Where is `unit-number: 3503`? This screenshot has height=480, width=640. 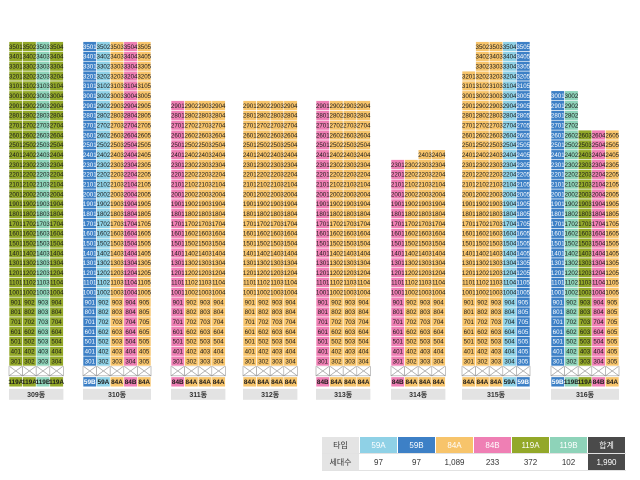 unit-number: 3503 is located at coordinates (43, 47).